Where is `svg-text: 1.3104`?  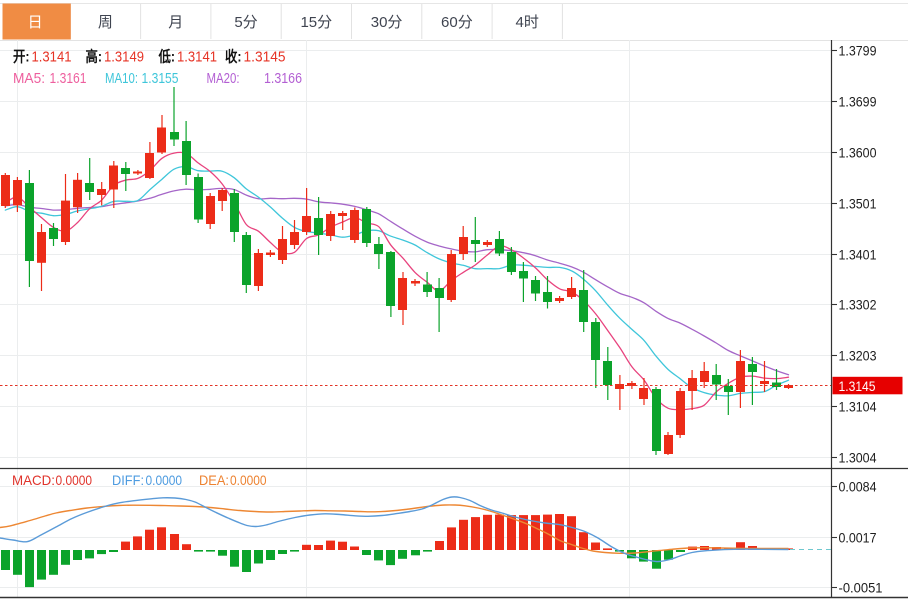
svg-text: 1.3104 is located at coordinates (858, 406).